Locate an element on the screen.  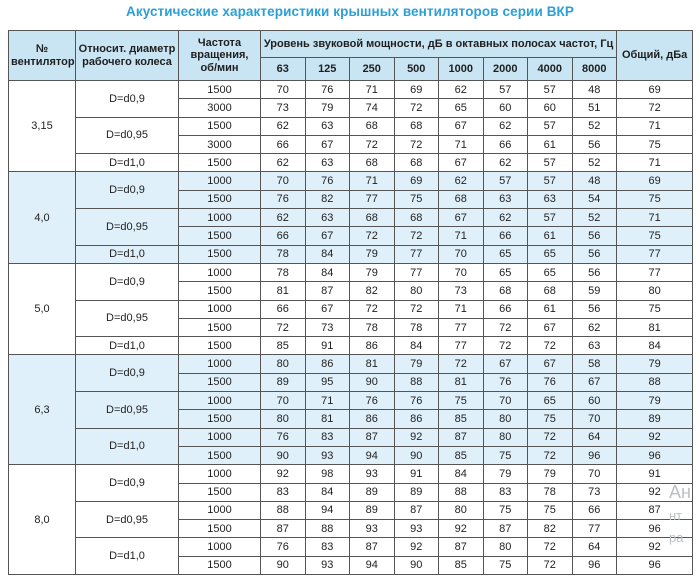
level-cell: 61 is located at coordinates (550, 144).